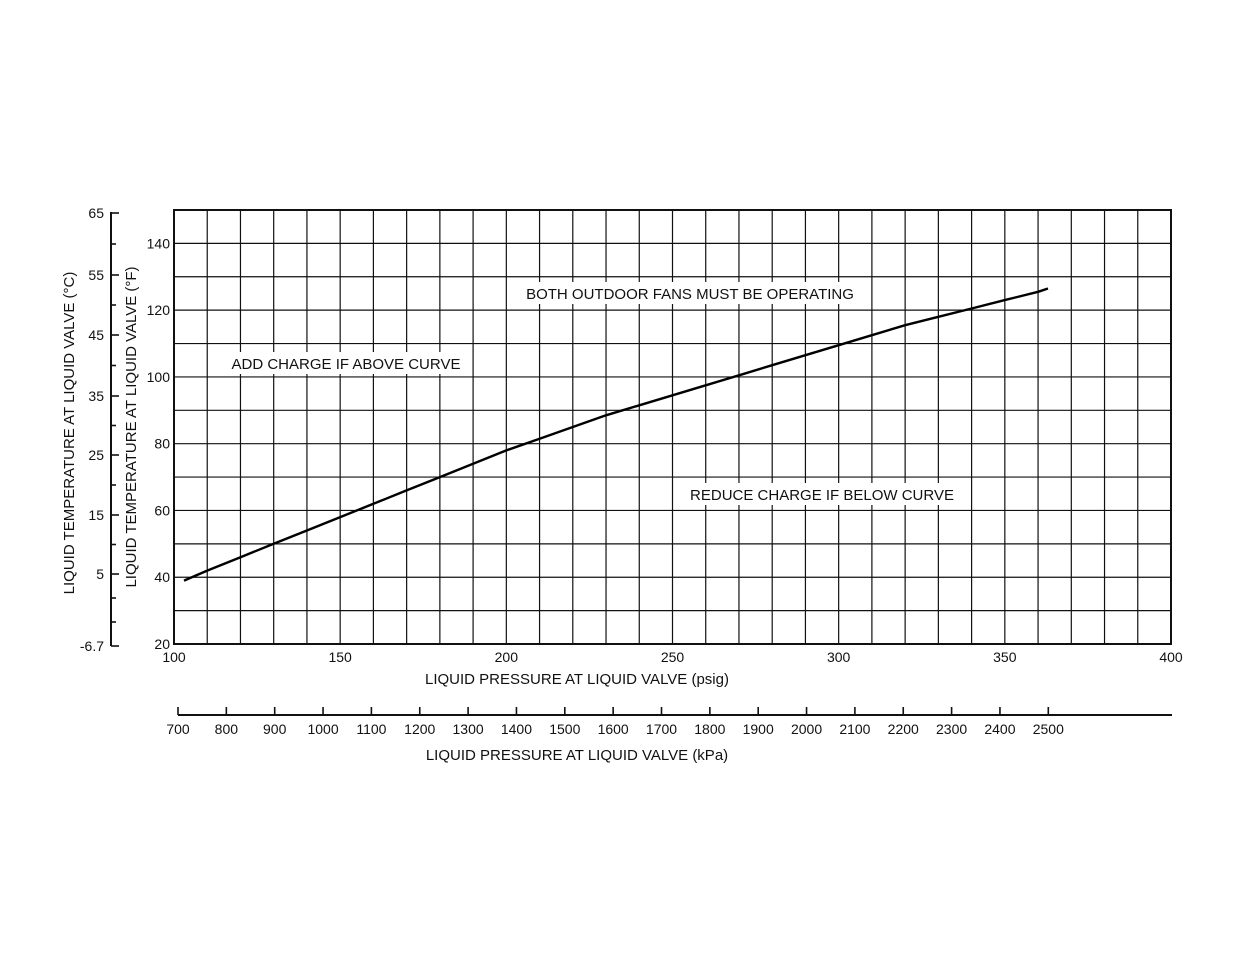 This screenshot has width=1235, height=954. Describe the element at coordinates (806, 729) in the screenshot. I see `kpa-tick-label: 2000` at that location.